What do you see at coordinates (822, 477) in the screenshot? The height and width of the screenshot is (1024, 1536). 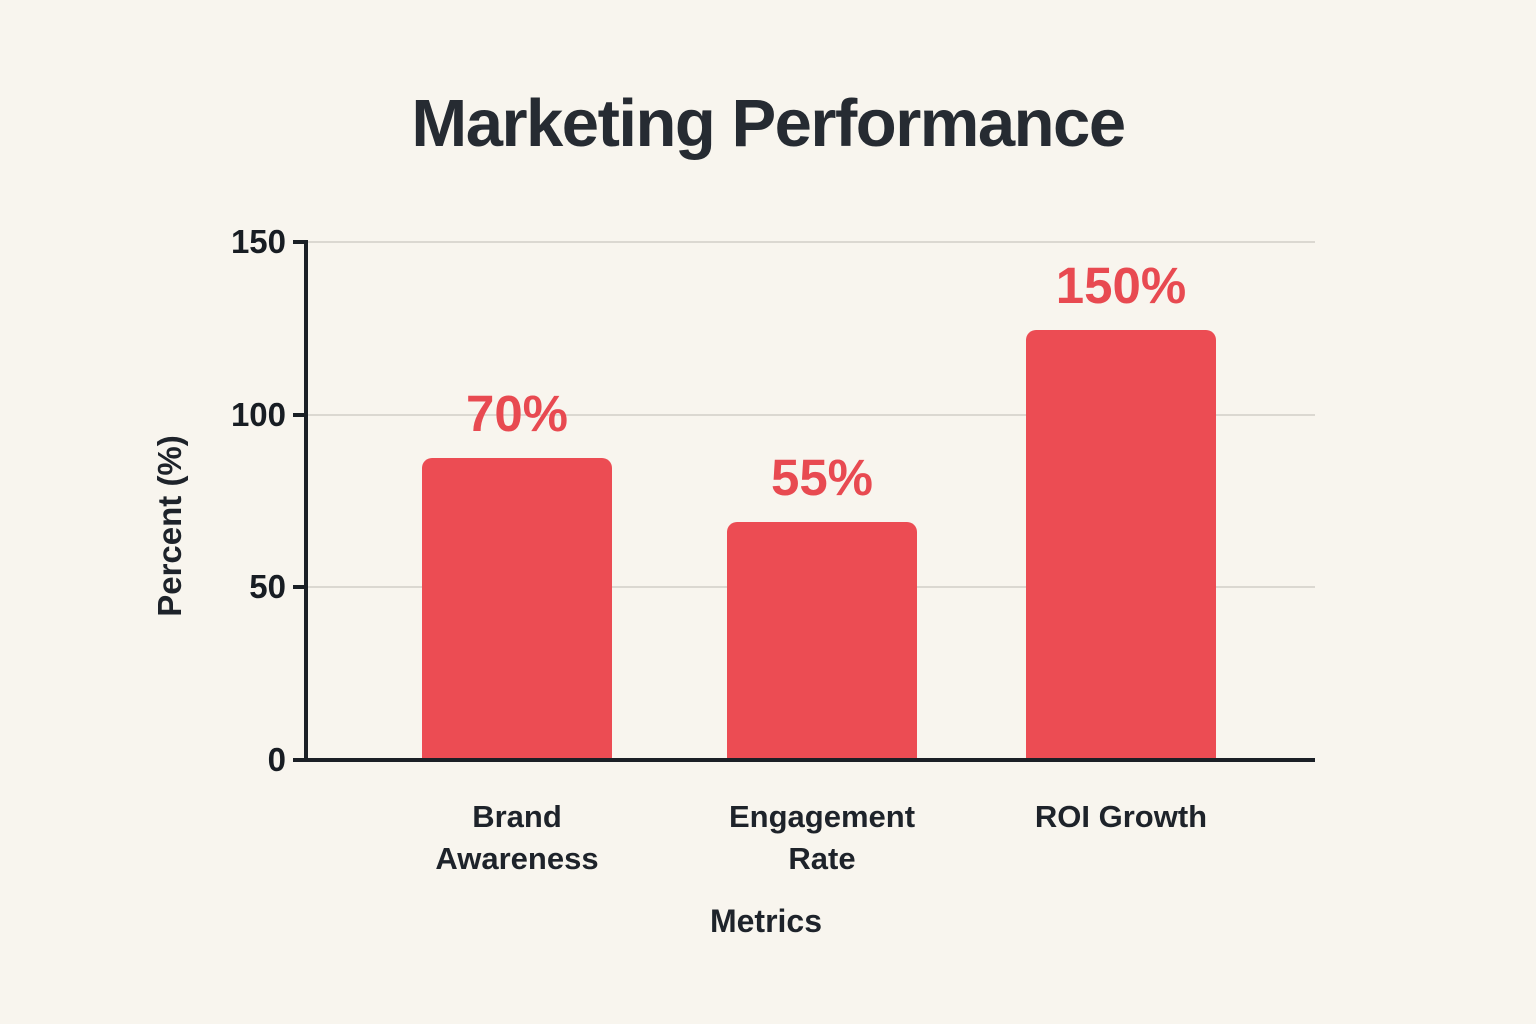 I see `bar-value-label-engagement-rate: 55%` at bounding box center [822, 477].